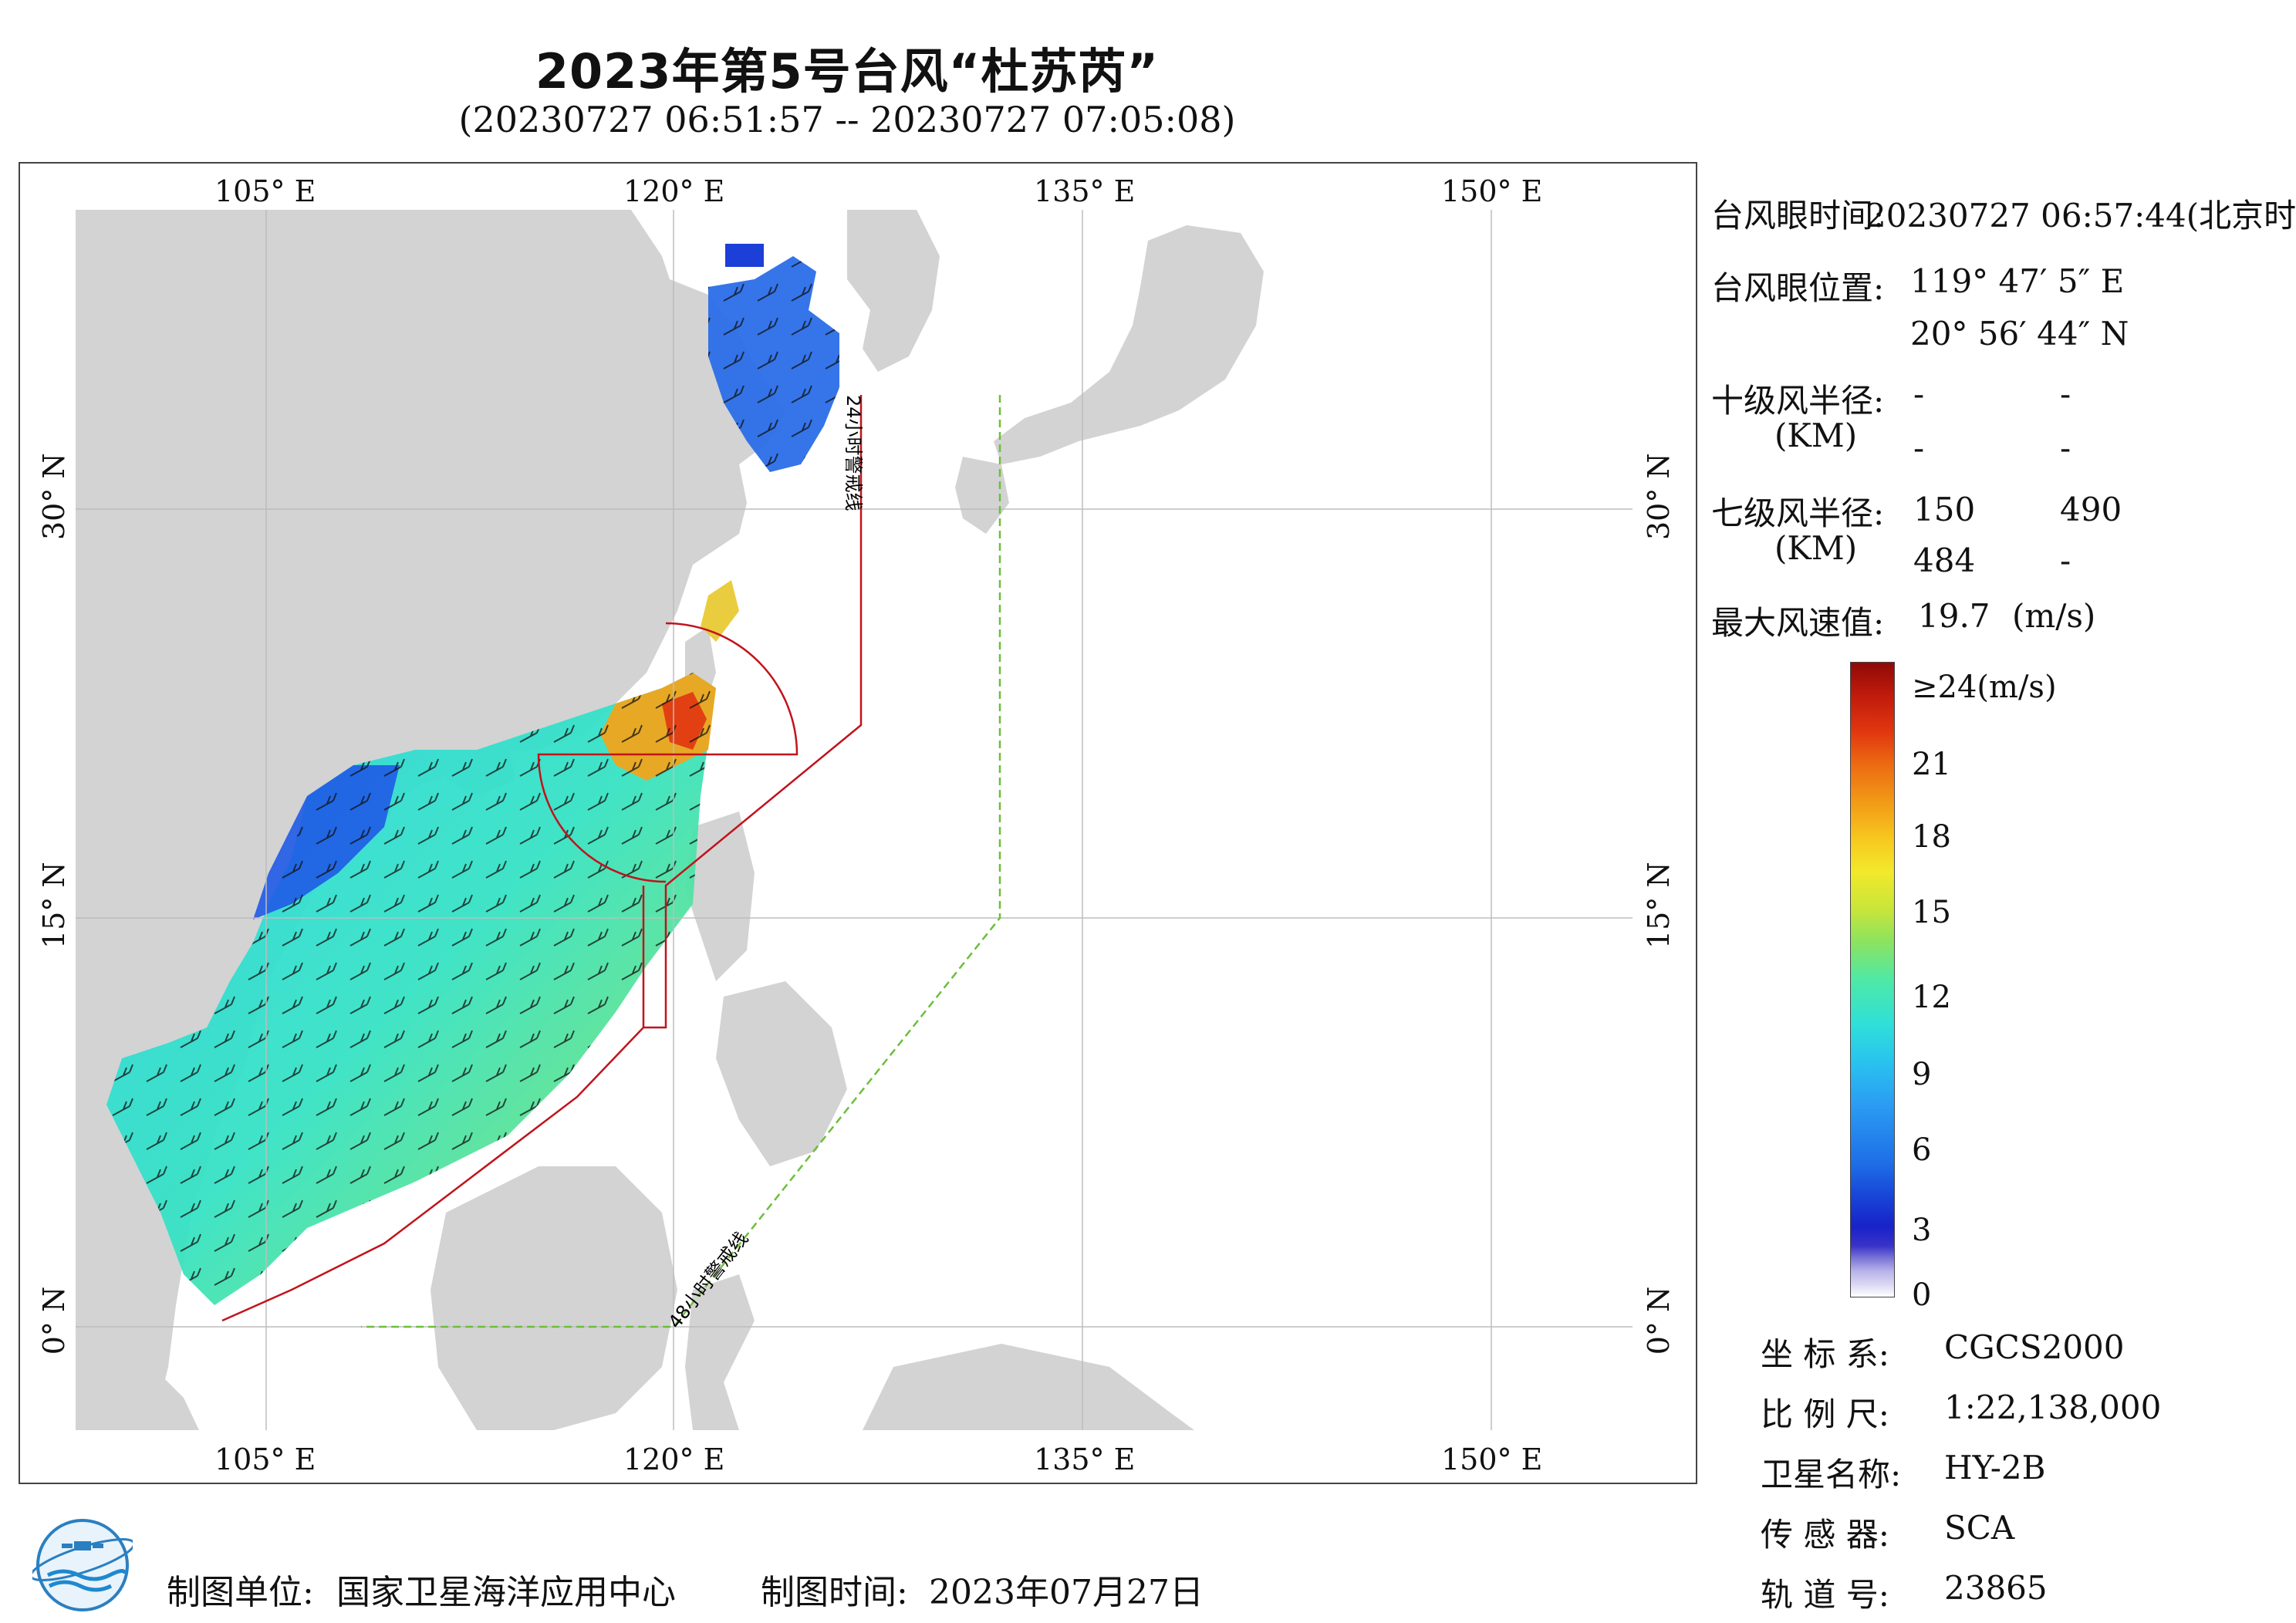 This screenshot has width=2296, height=1623. What do you see at coordinates (2065, 560) in the screenshot?
I see `r7-value-nw: -` at bounding box center [2065, 560].